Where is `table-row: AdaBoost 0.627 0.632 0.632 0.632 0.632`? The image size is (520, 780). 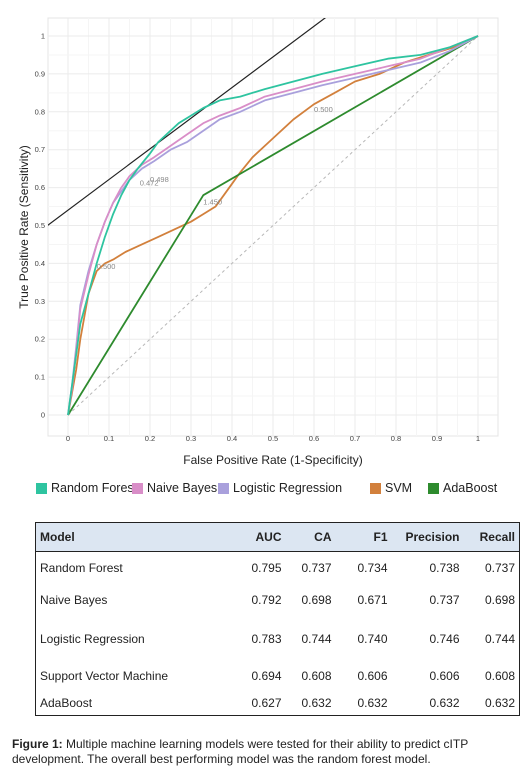 table-row: AdaBoost 0.627 0.632 0.632 0.632 0.632 is located at coordinates (277, 703).